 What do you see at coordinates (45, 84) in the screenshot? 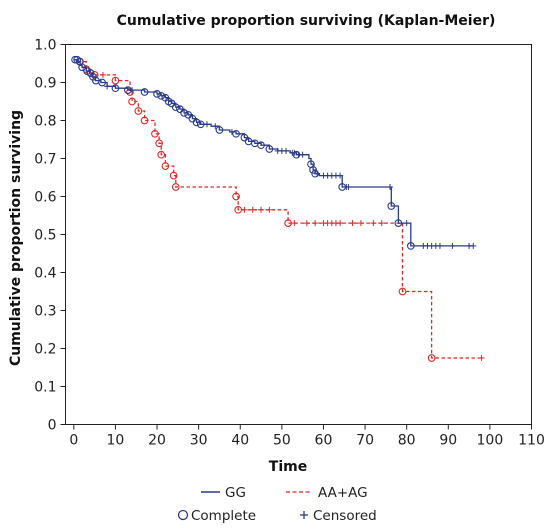
I see `y-tick-label: 0.9` at bounding box center [45, 84].